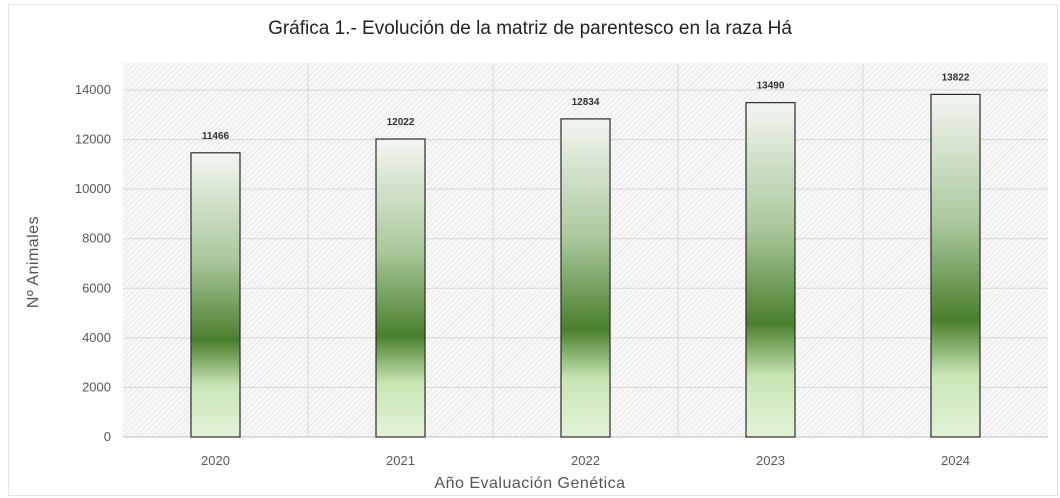  I want to click on x-tick-label: 2024, so click(955, 460).